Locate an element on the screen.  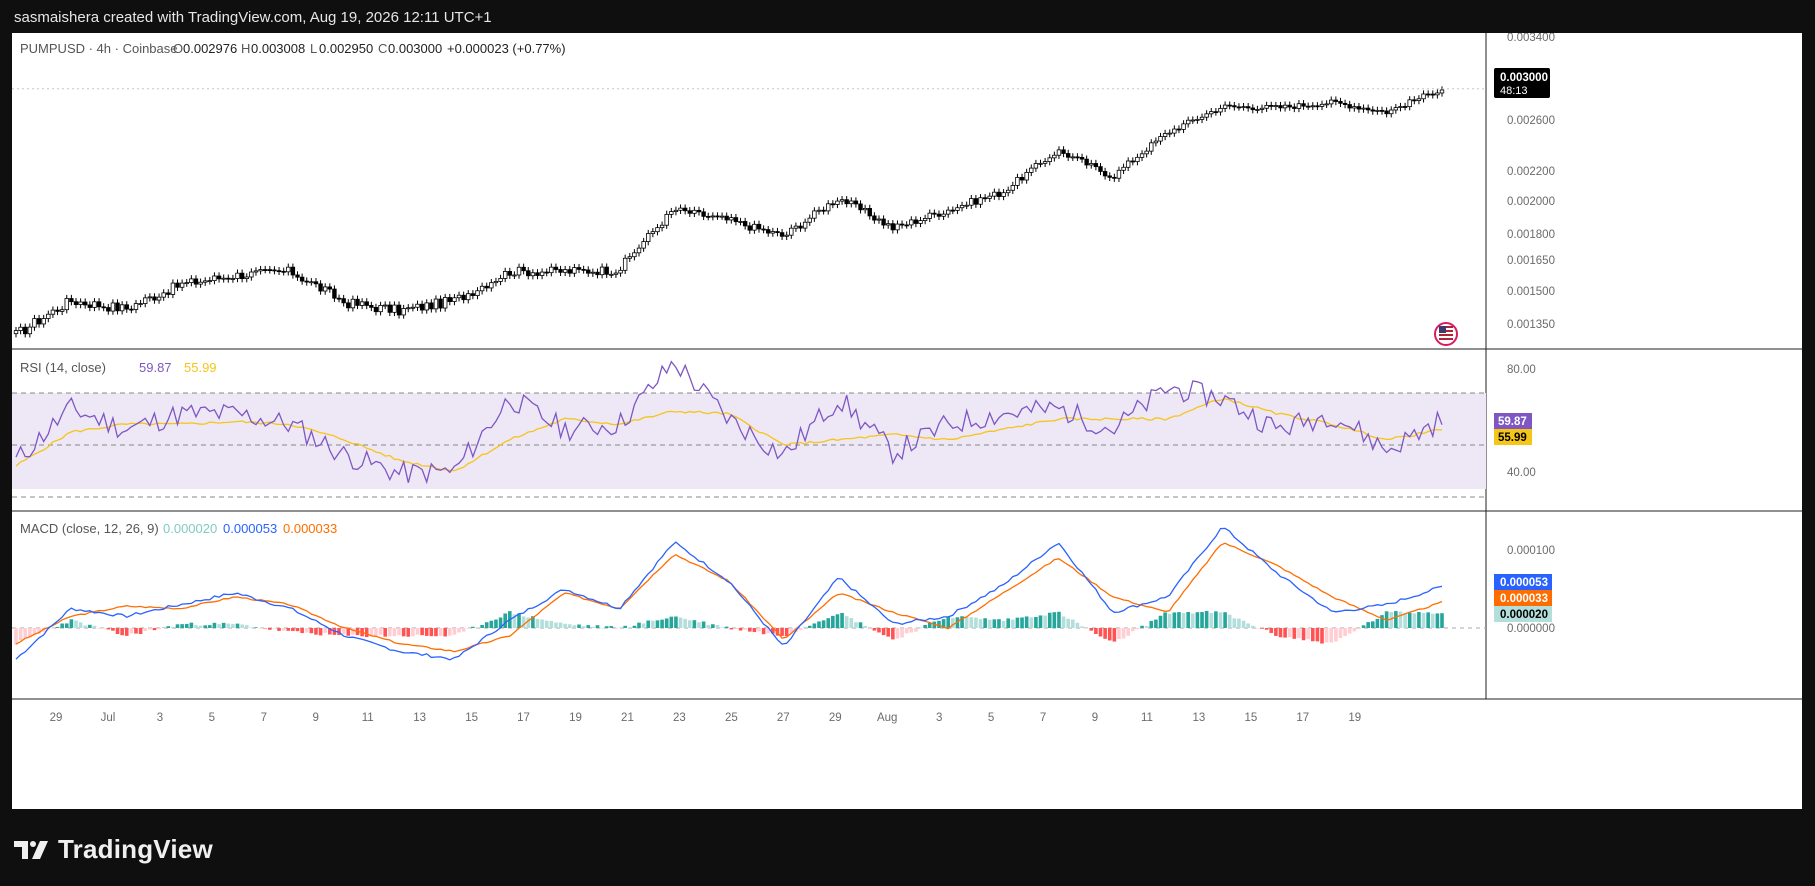
us-flag-icon is located at coordinates (1446, 334).